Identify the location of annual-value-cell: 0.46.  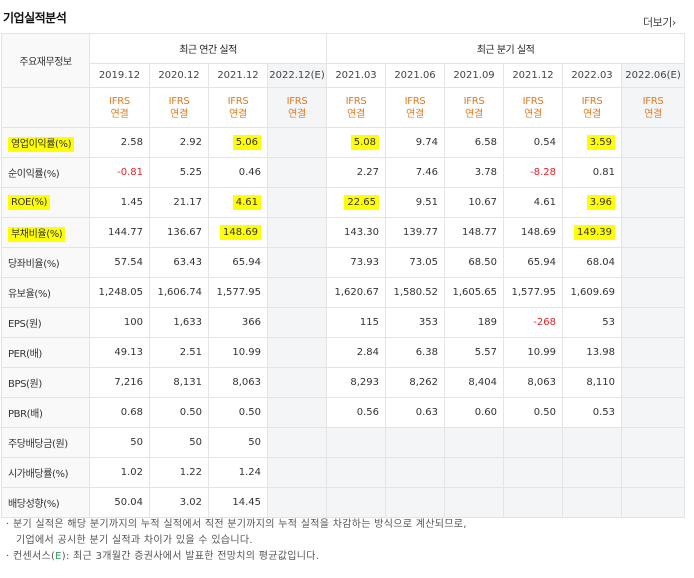
(238, 172).